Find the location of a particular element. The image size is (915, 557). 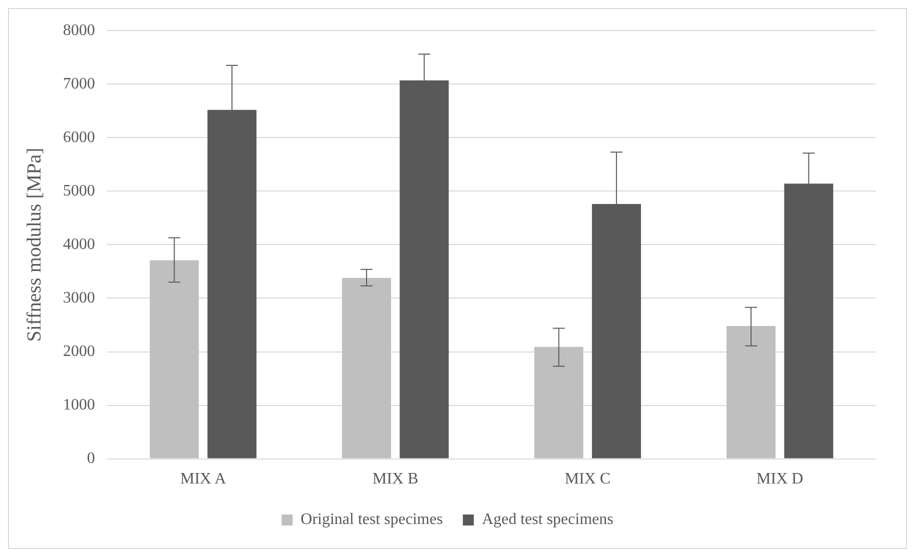

y-tick-label: 6000 is located at coordinates (79, 137).